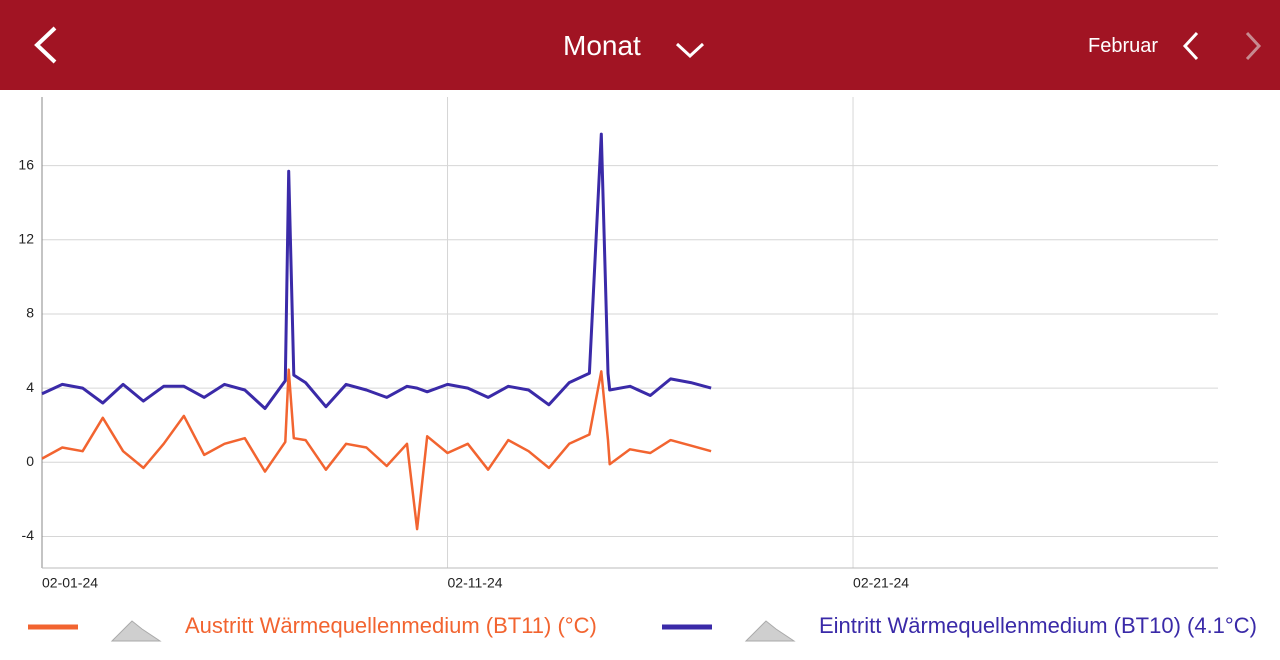 The image size is (1280, 660). I want to click on back-button, so click(45, 45).